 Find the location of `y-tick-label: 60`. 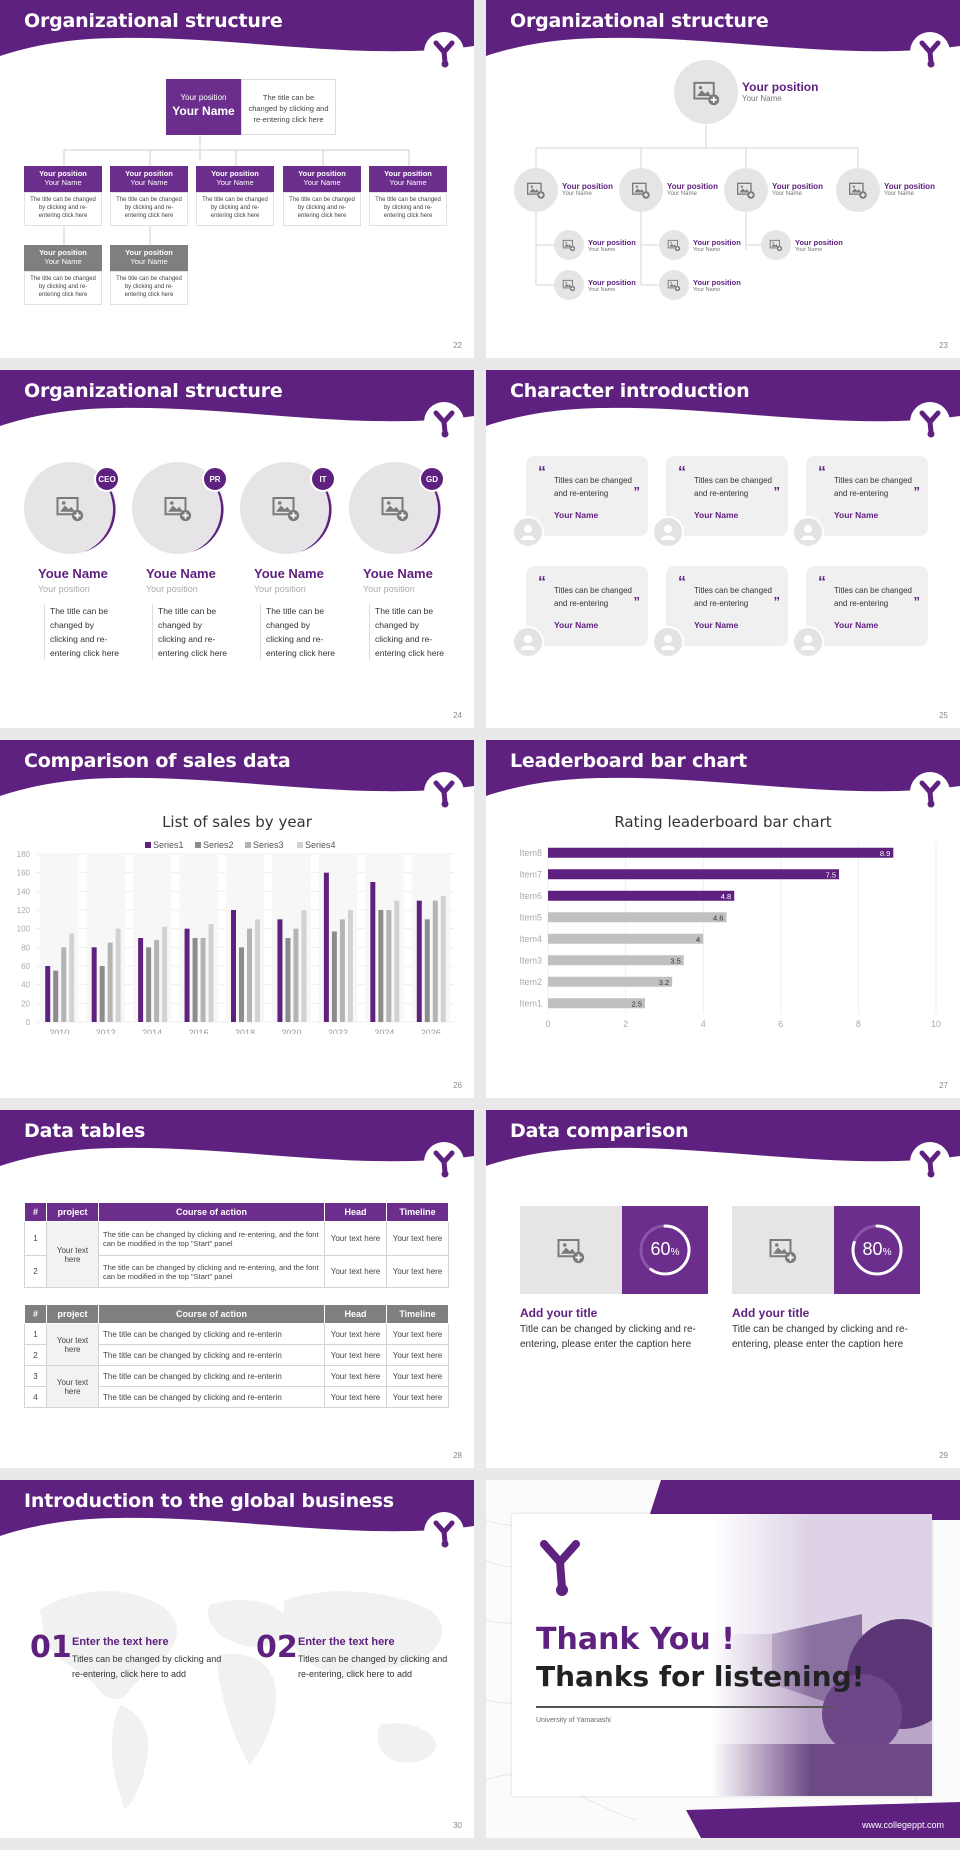

y-tick-label: 60 is located at coordinates (25, 966).